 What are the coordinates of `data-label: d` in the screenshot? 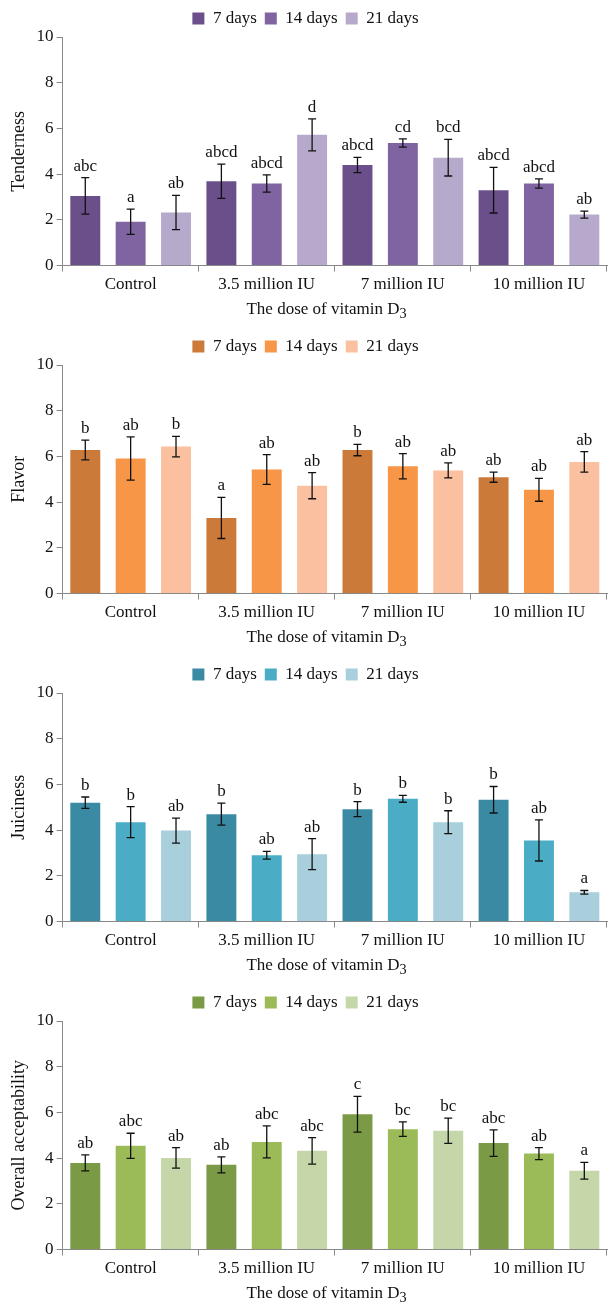 It's located at (312, 106).